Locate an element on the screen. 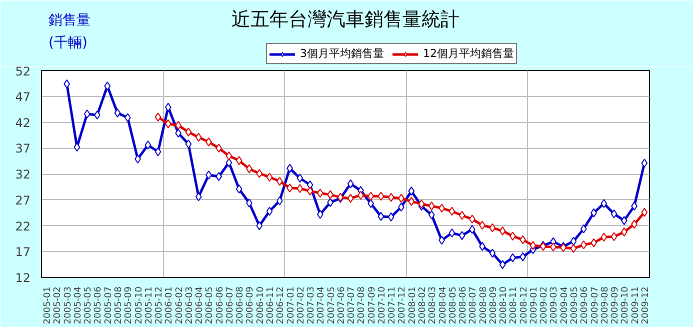 The height and width of the screenshot is (334, 694). x-tick-label: 2007-09 is located at coordinates (372, 305).